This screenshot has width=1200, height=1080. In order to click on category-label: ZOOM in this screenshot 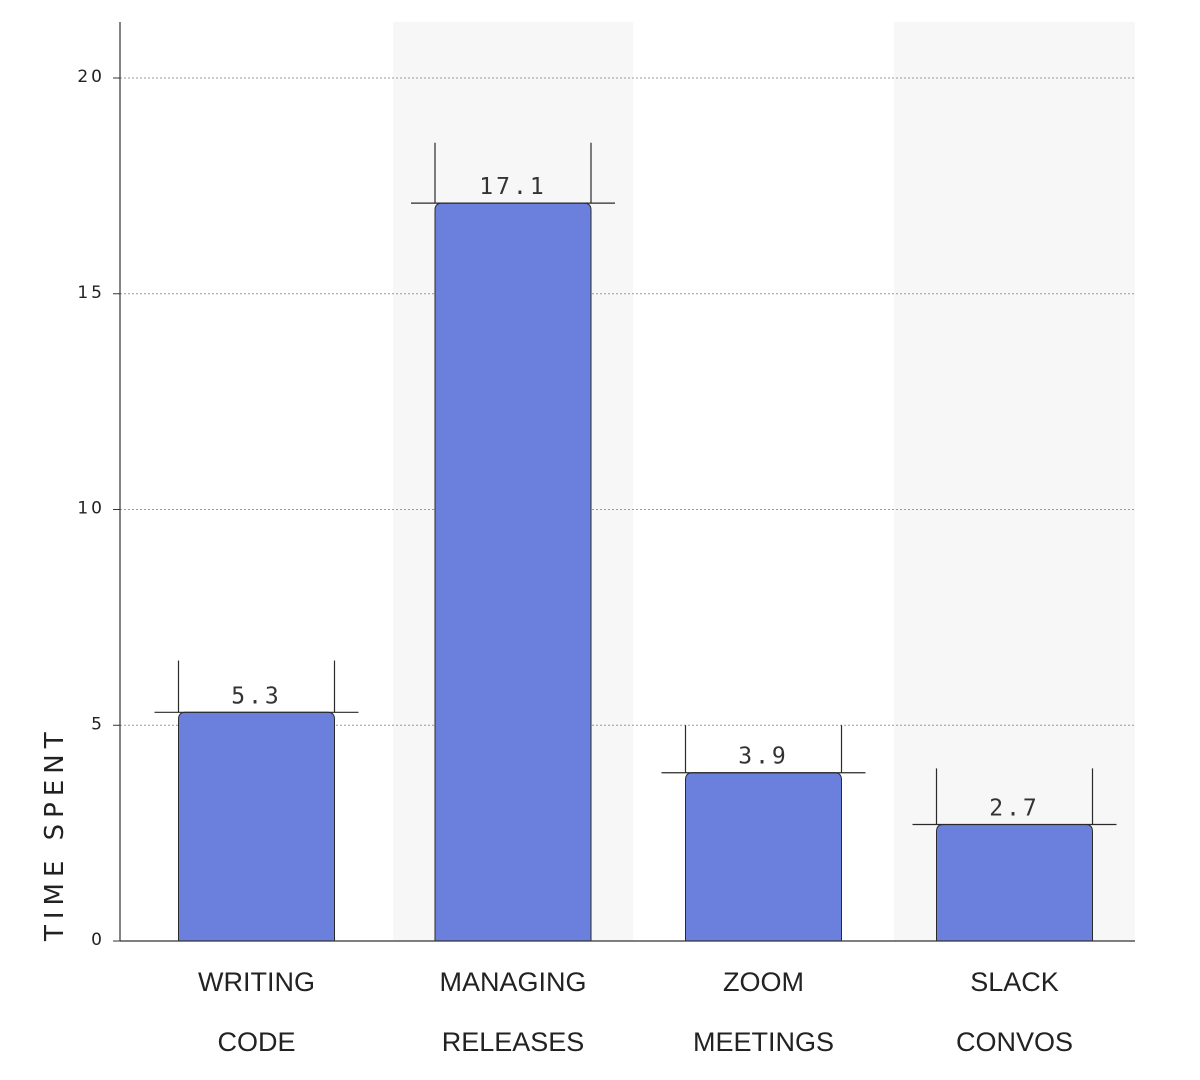, I will do `click(763, 982)`.